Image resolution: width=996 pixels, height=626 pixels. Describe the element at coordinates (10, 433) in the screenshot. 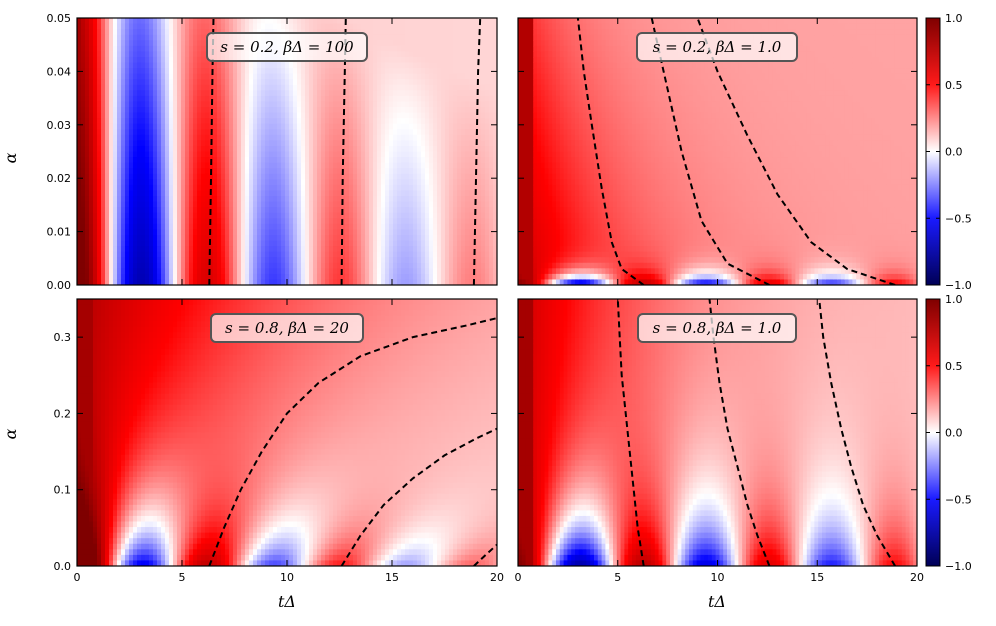

I see `y-axis-label-bottom: α` at that location.